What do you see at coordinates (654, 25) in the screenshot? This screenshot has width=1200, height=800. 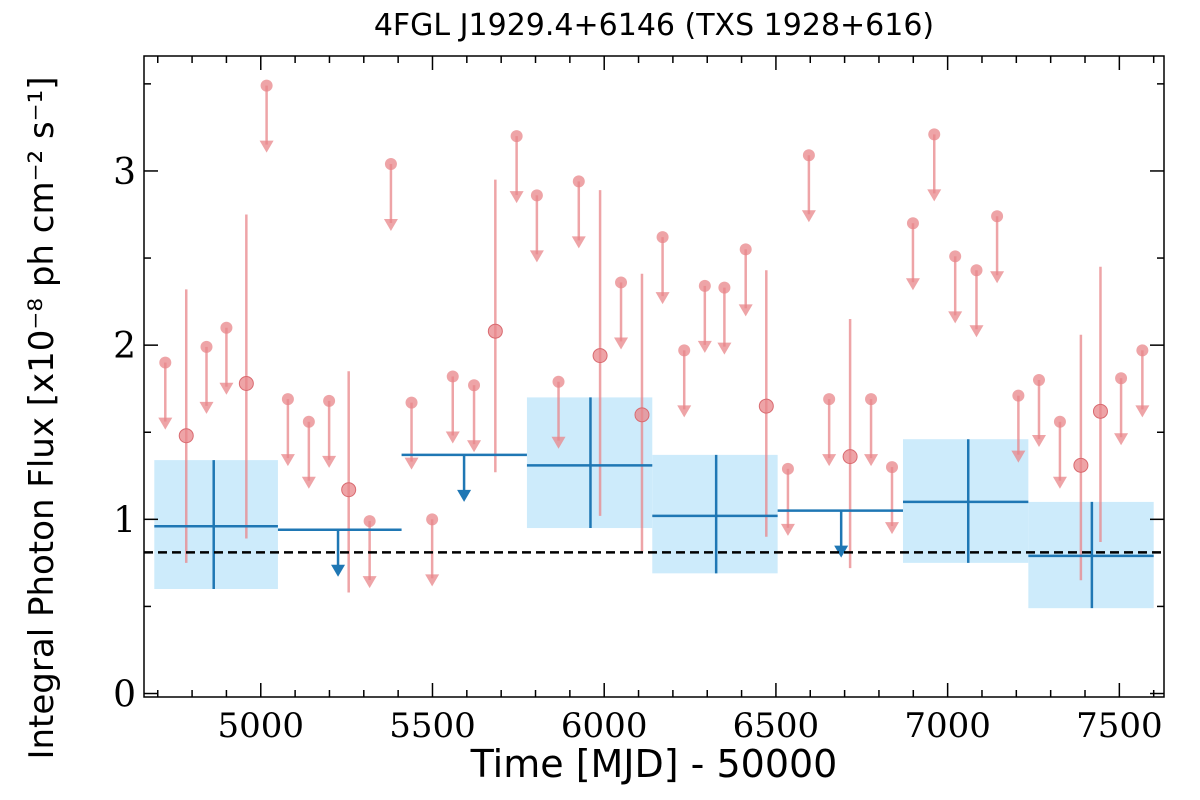 I see `chart-title: 4FGL J1929.4+6146 (TXS 1928+616)` at bounding box center [654, 25].